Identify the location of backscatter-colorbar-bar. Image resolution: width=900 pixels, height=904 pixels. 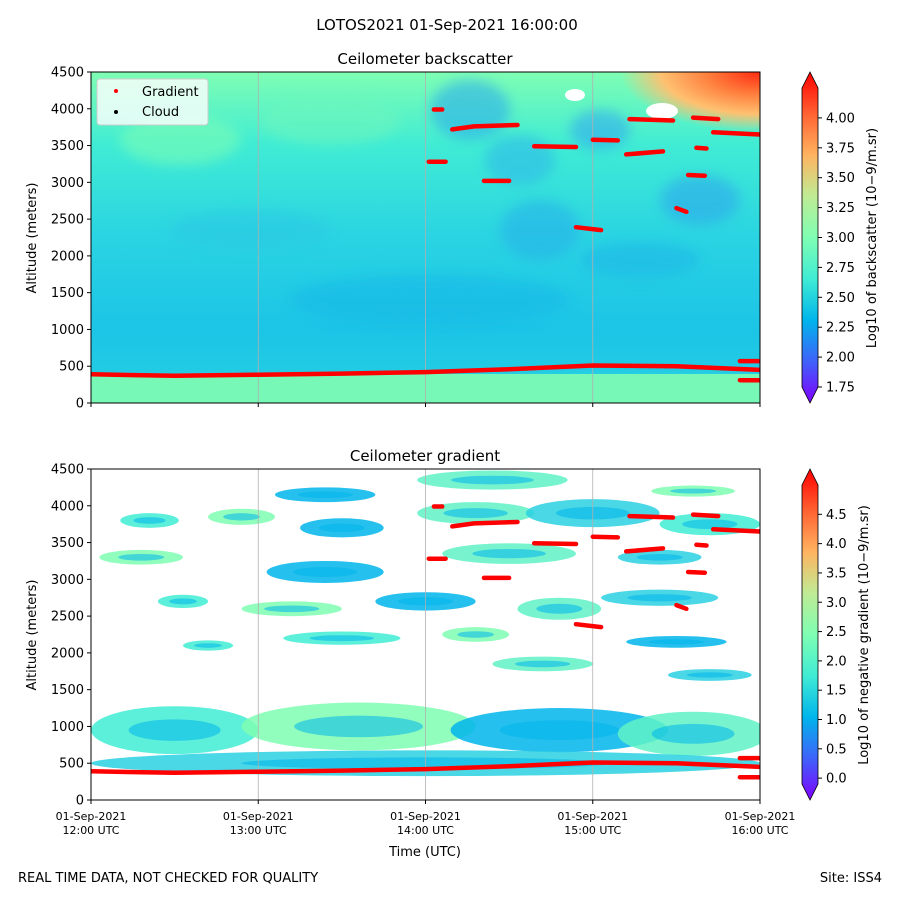
(810, 237).